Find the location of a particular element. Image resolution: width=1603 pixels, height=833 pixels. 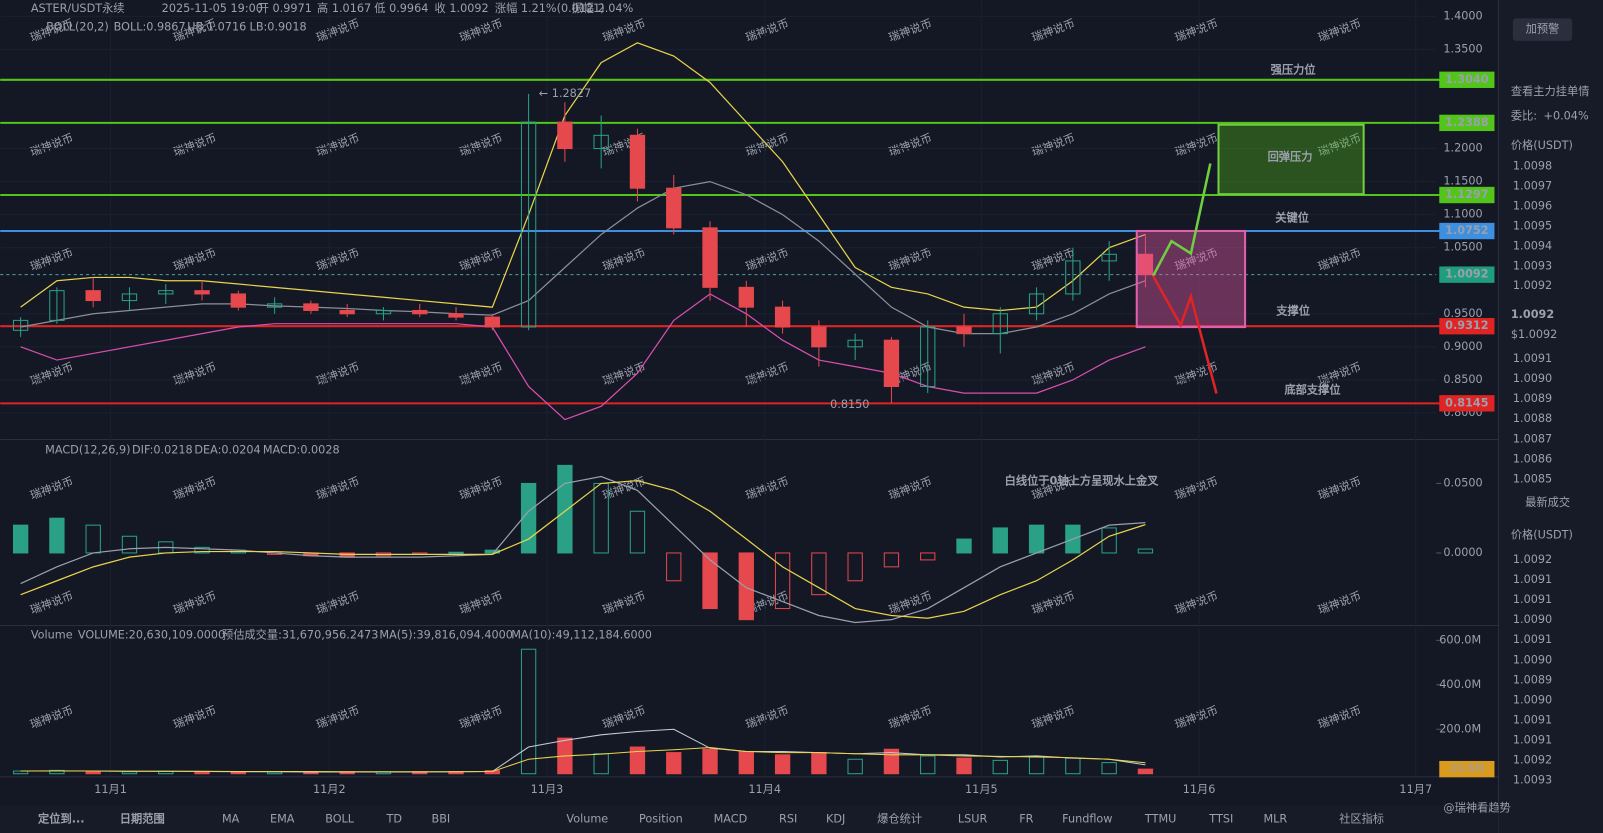

y-tick-label: 0.0500 is located at coordinates (1462, 482).